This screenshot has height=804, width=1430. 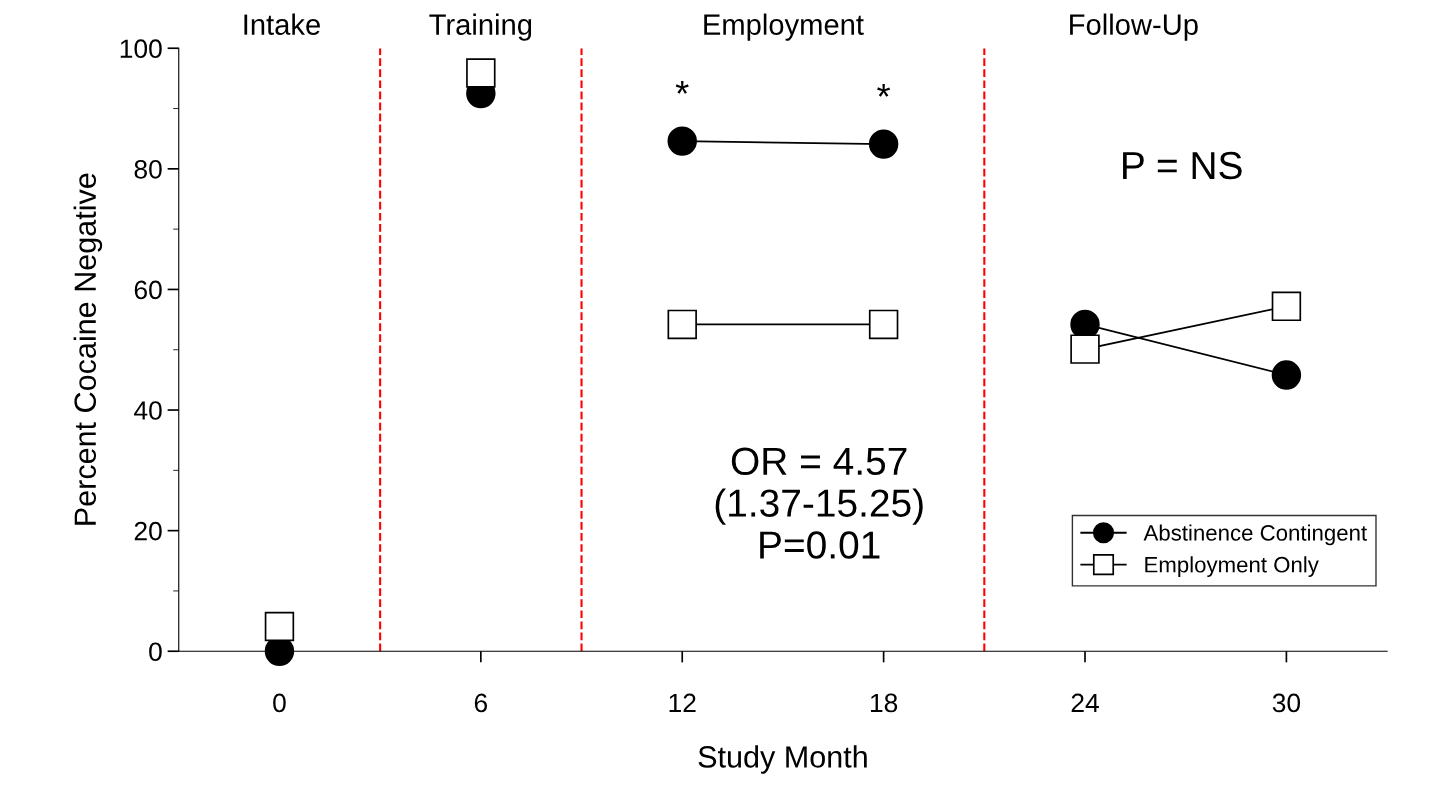 What do you see at coordinates (1085, 703) in the screenshot?
I see `x-tick-label: 24` at bounding box center [1085, 703].